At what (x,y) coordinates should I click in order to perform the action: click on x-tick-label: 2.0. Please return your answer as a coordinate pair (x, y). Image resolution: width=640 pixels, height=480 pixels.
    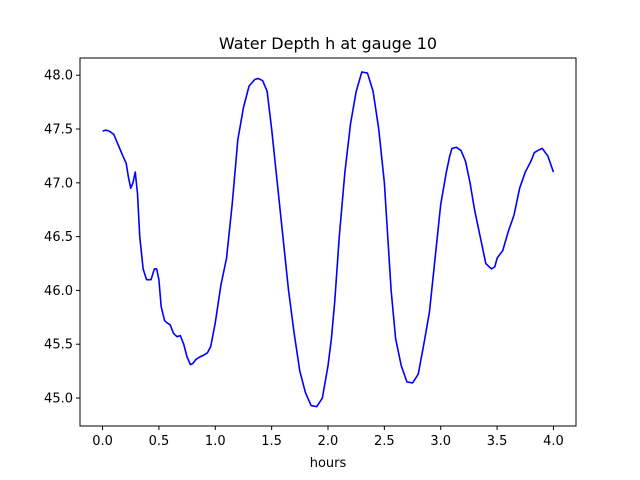
    Looking at the image, I should click on (328, 441).